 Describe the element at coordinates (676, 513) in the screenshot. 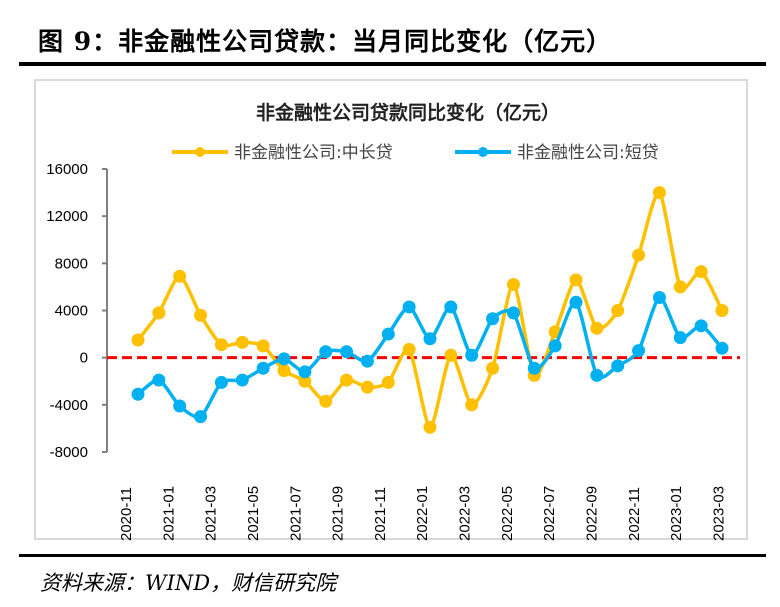

I see `x-tick-label: 2023-01` at that location.